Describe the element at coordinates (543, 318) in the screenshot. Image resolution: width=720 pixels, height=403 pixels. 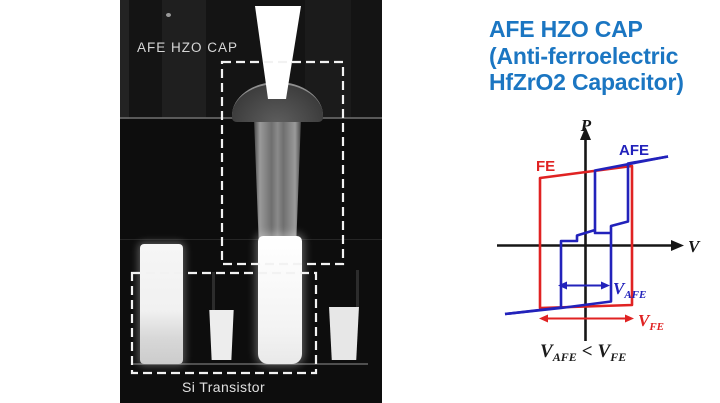
I see `v-fe-arrowhead-left` at that location.